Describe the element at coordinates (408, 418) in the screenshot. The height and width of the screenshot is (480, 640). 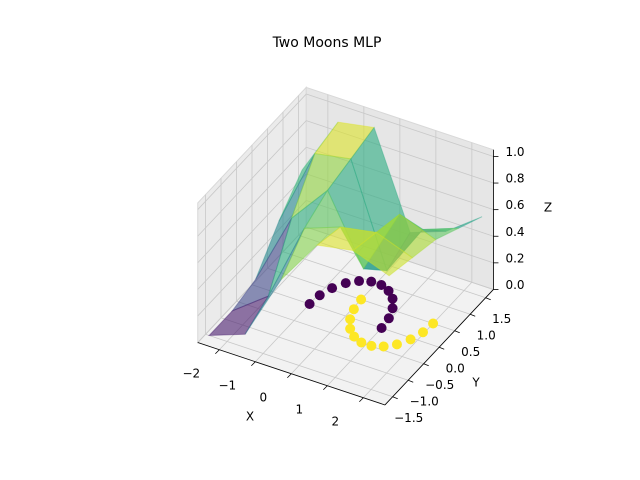
I see `y-tick-label: −1.5` at that location.